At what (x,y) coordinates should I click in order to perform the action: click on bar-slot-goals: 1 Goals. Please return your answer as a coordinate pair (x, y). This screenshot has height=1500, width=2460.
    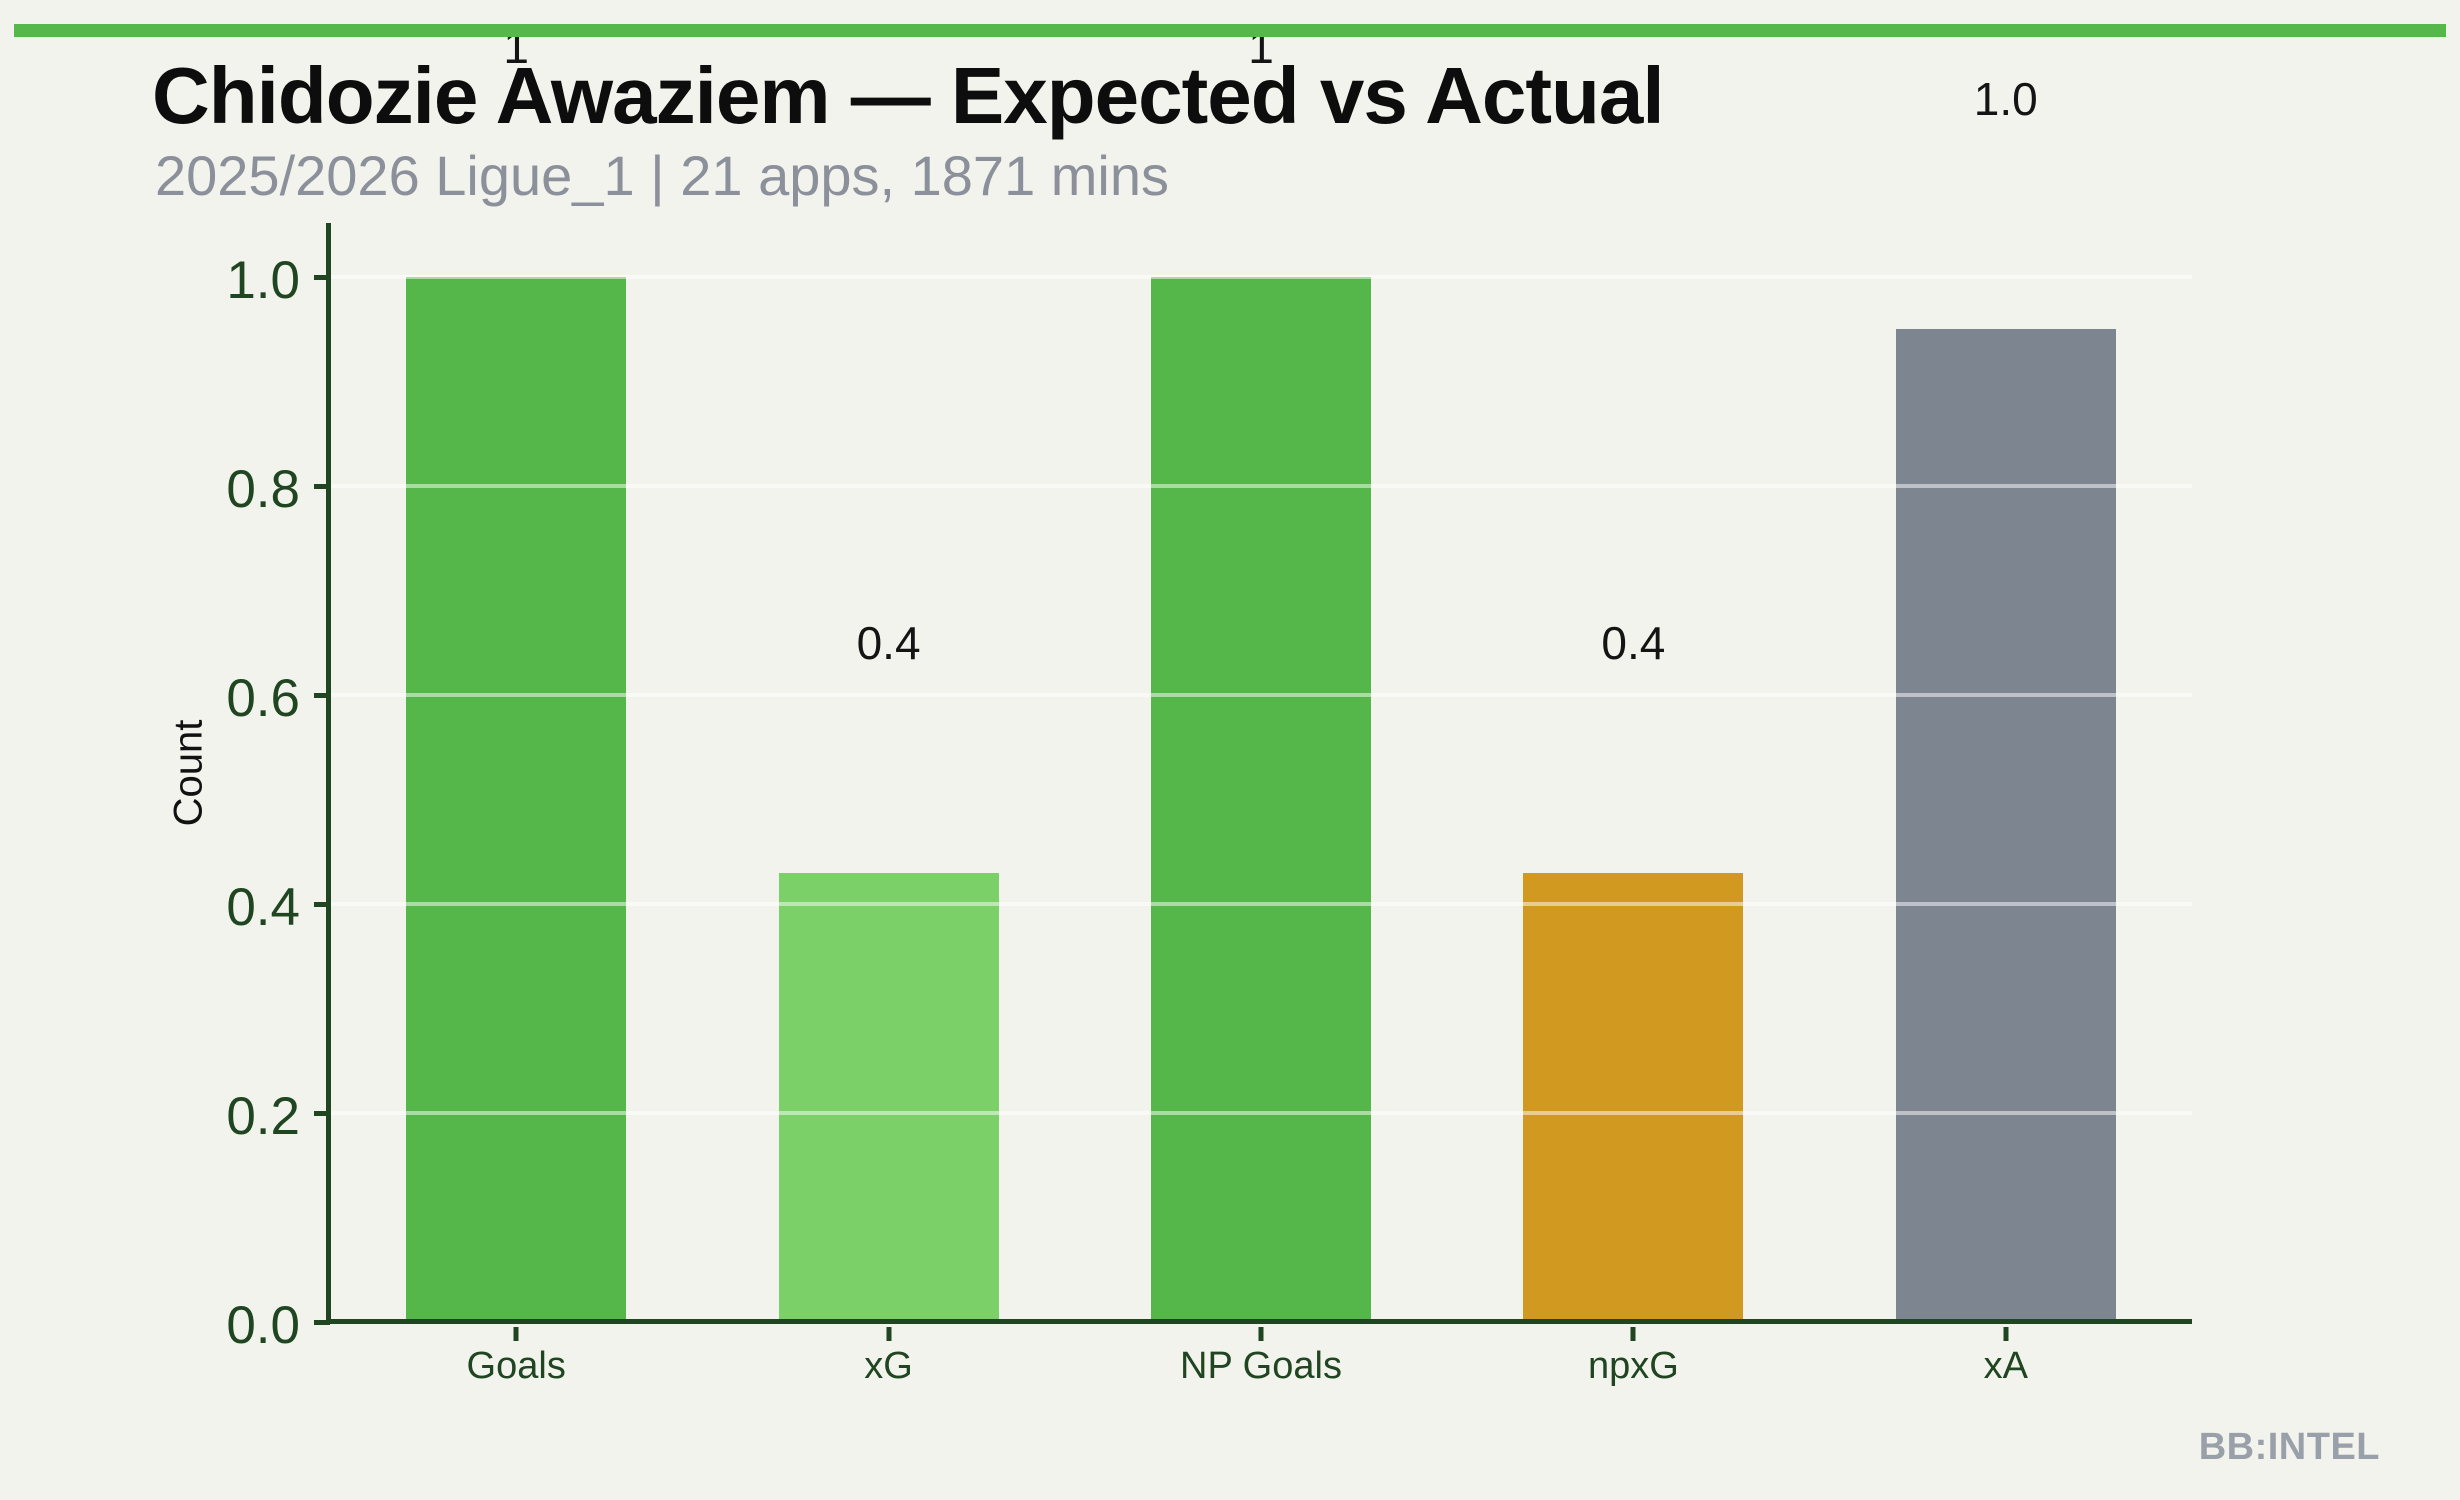
    Looking at the image, I should click on (516, 704).